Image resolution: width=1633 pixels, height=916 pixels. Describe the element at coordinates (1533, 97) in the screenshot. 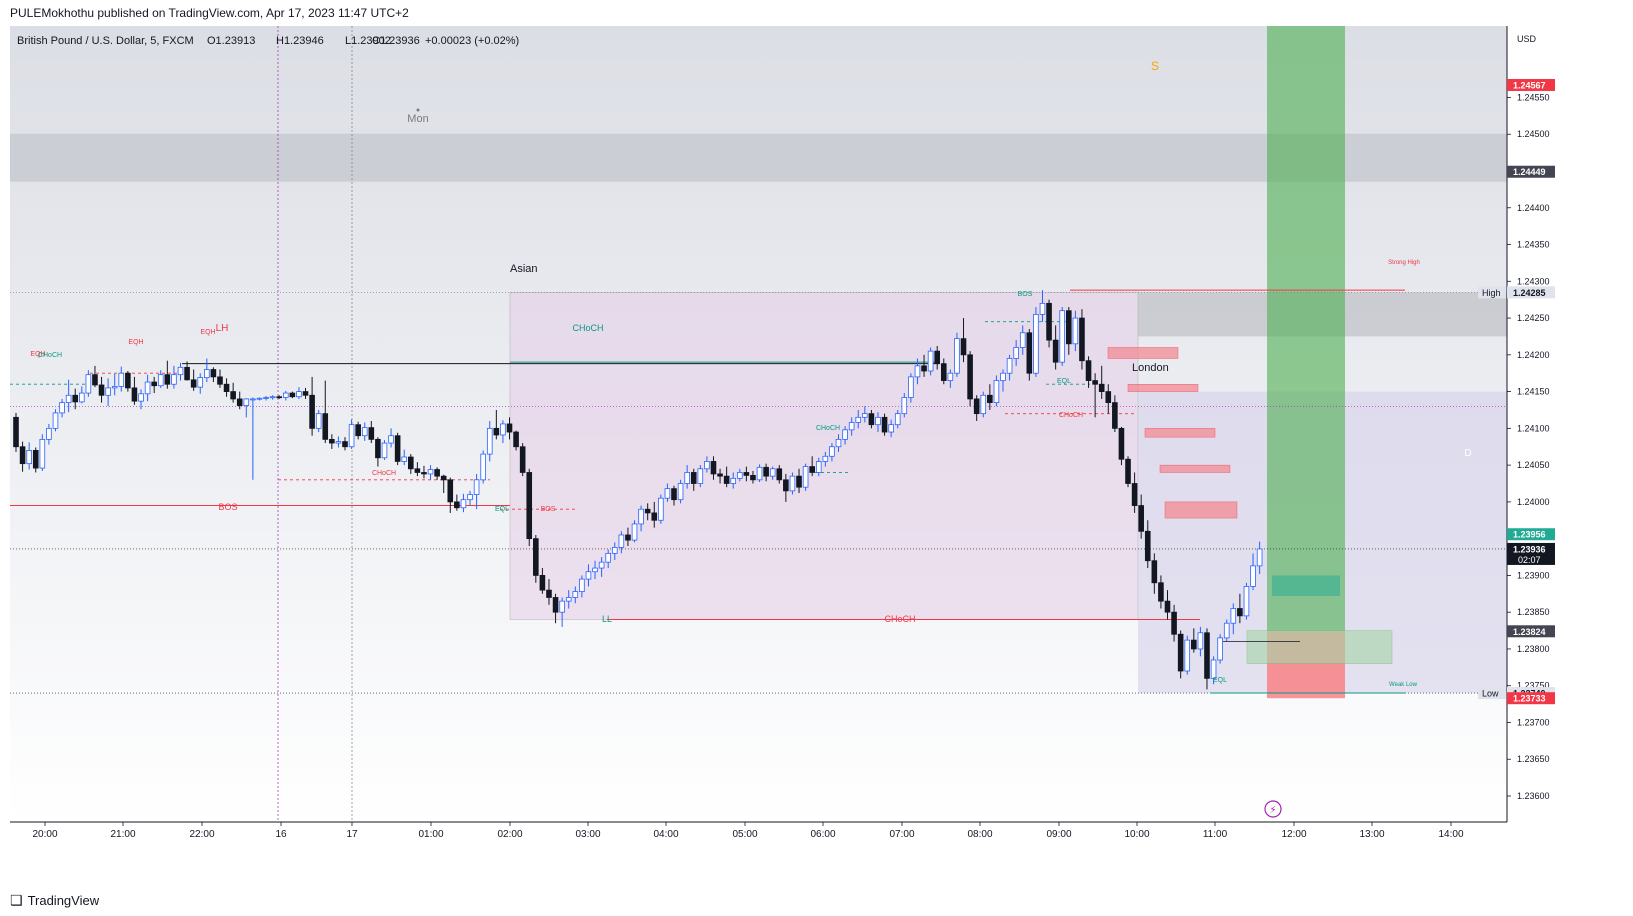

I see `price-tick-label: 1.24550` at that location.